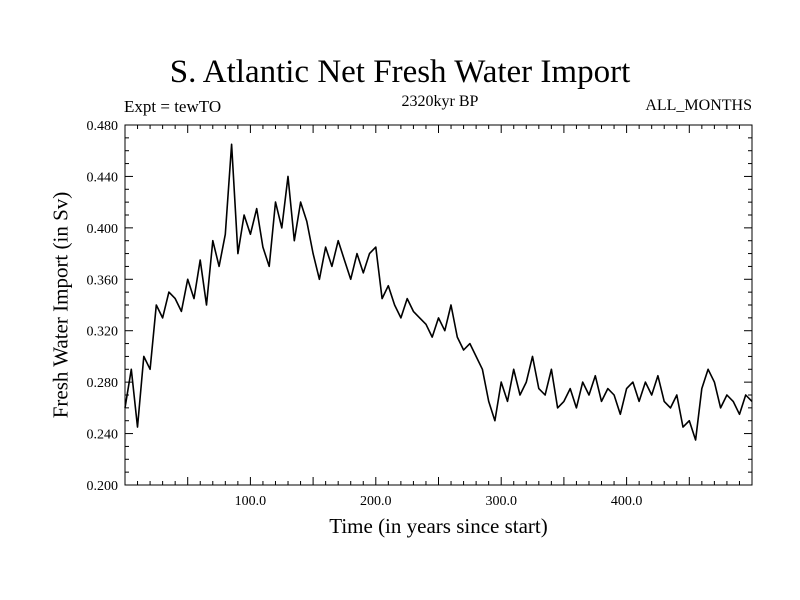  I want to click on x-tick-label: 200.0, so click(376, 501).